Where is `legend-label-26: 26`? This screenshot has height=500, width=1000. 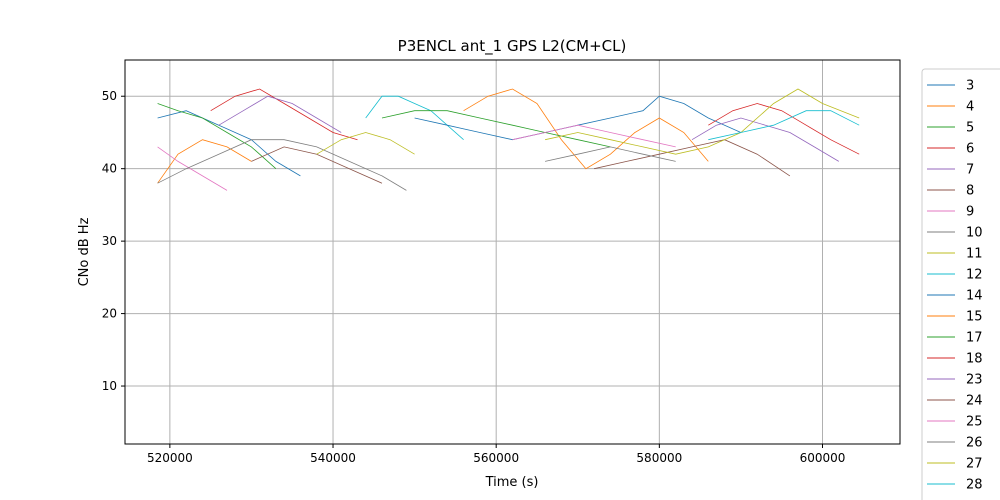 legend-label-26: 26 is located at coordinates (974, 443).